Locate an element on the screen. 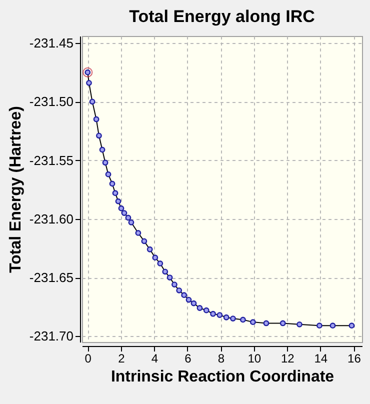  y-axis-title: Total Energy (Hartree) is located at coordinates (15, 189).